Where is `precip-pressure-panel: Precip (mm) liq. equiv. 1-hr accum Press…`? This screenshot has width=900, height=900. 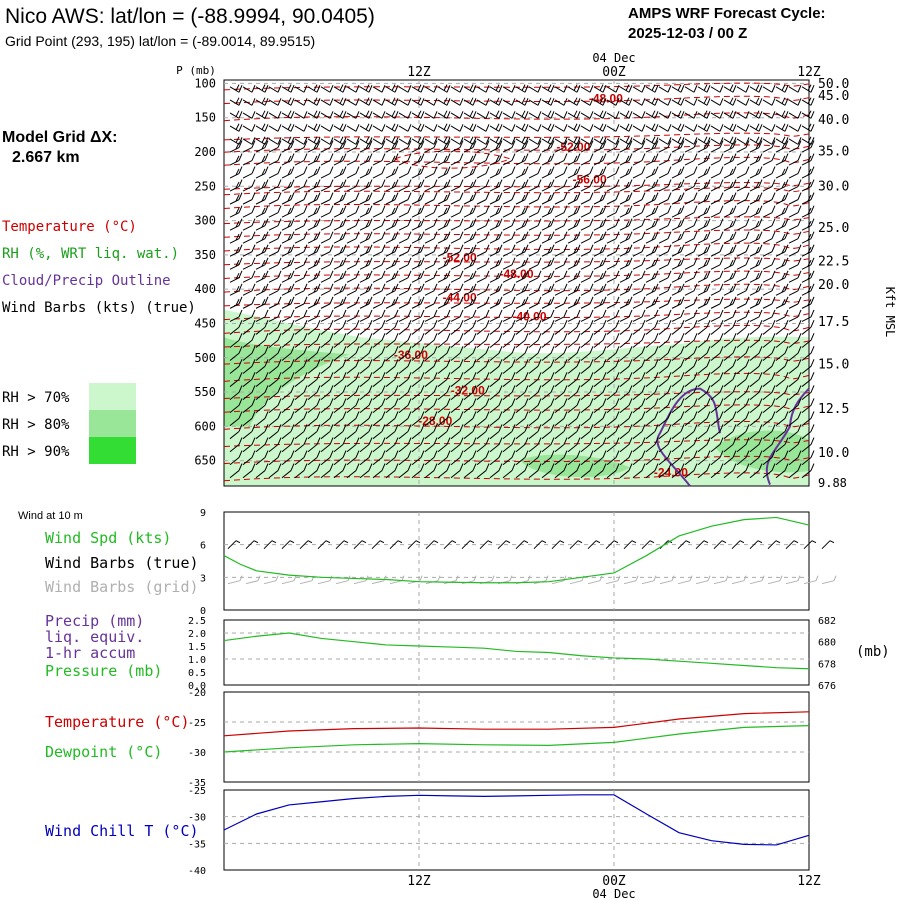
precip-pressure-panel: Precip (mm) liq. equiv. 1-hr accum Press… is located at coordinates (467, 652).